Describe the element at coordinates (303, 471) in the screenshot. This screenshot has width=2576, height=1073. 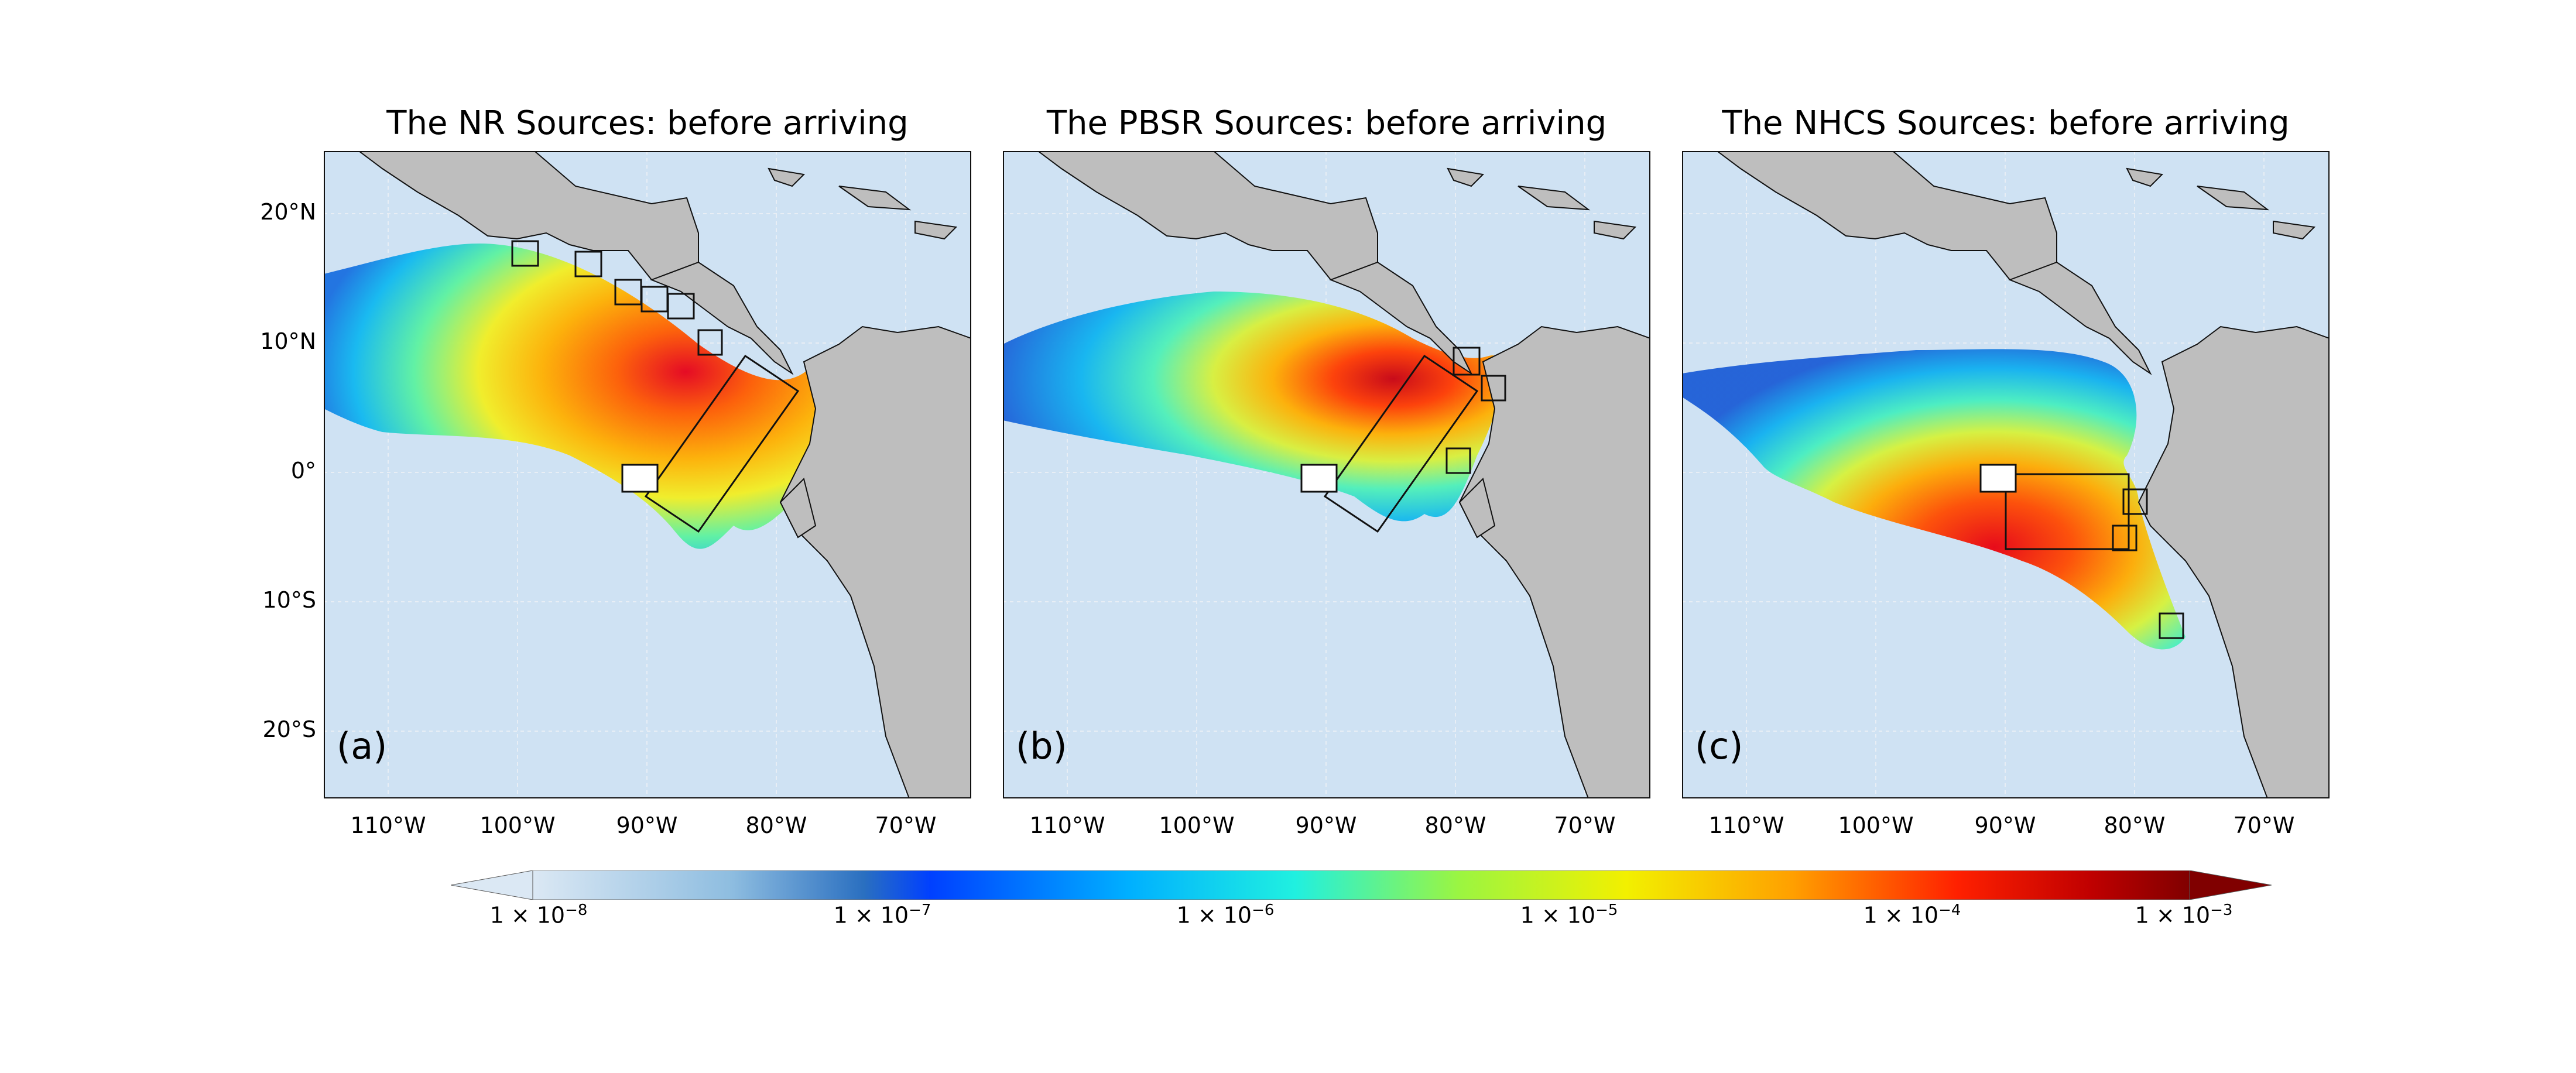
I see `lat-tick-0: 0°` at that location.